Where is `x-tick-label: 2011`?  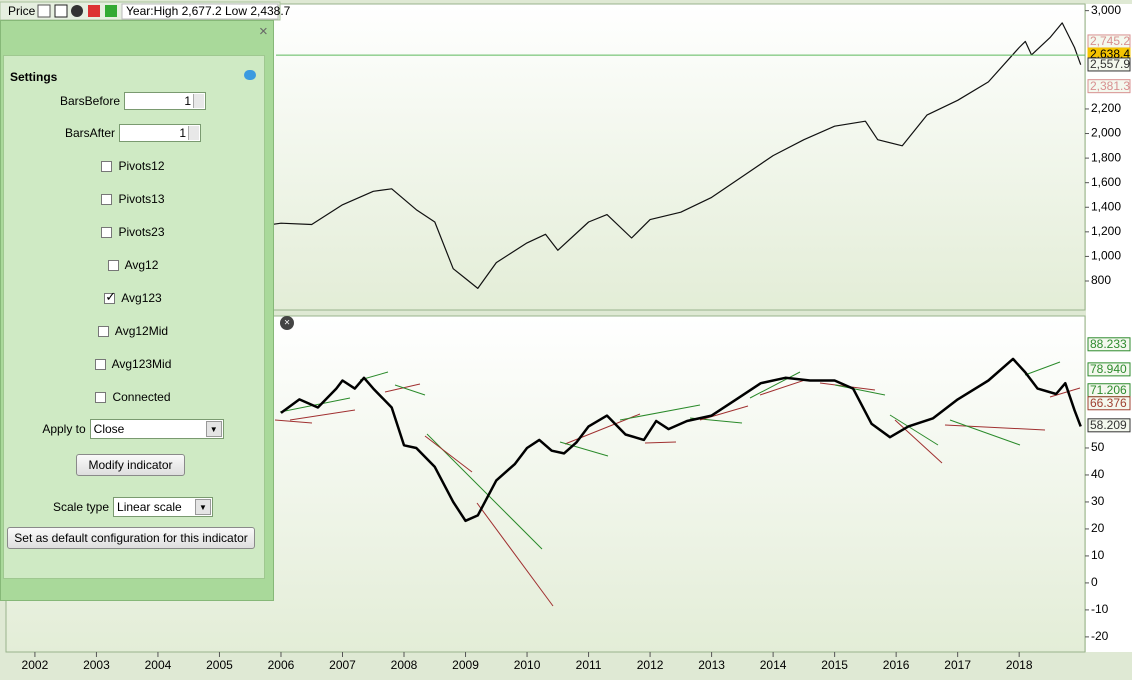 x-tick-label: 2011 is located at coordinates (589, 665).